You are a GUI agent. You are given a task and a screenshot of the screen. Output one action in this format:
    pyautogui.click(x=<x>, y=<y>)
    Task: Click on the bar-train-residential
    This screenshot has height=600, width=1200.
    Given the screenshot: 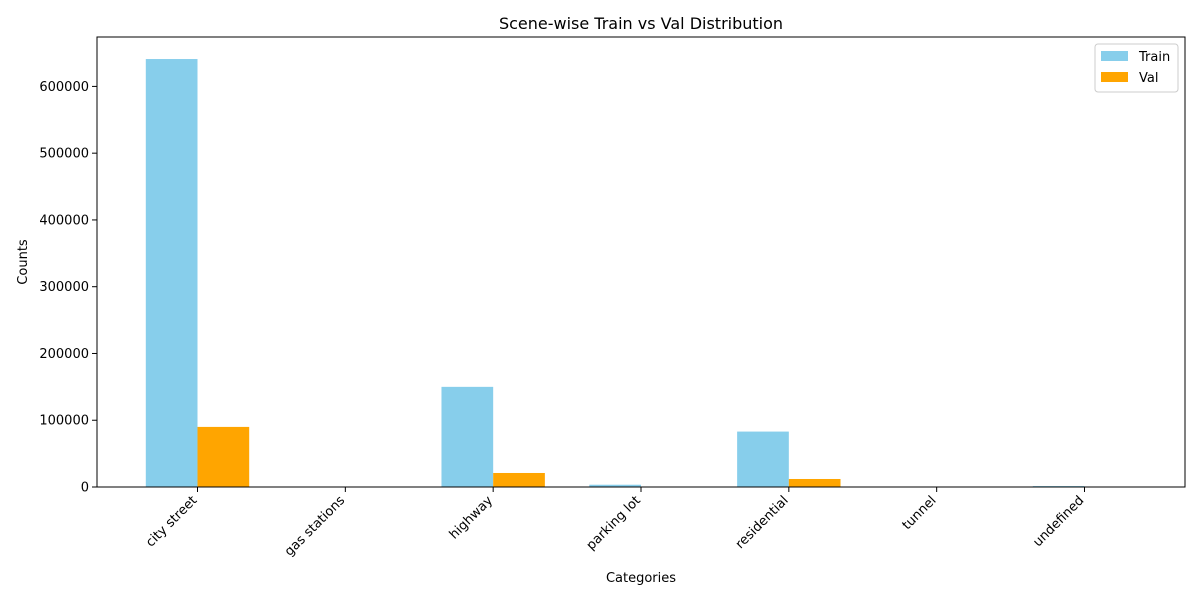 What is the action you would take?
    pyautogui.click(x=763, y=459)
    